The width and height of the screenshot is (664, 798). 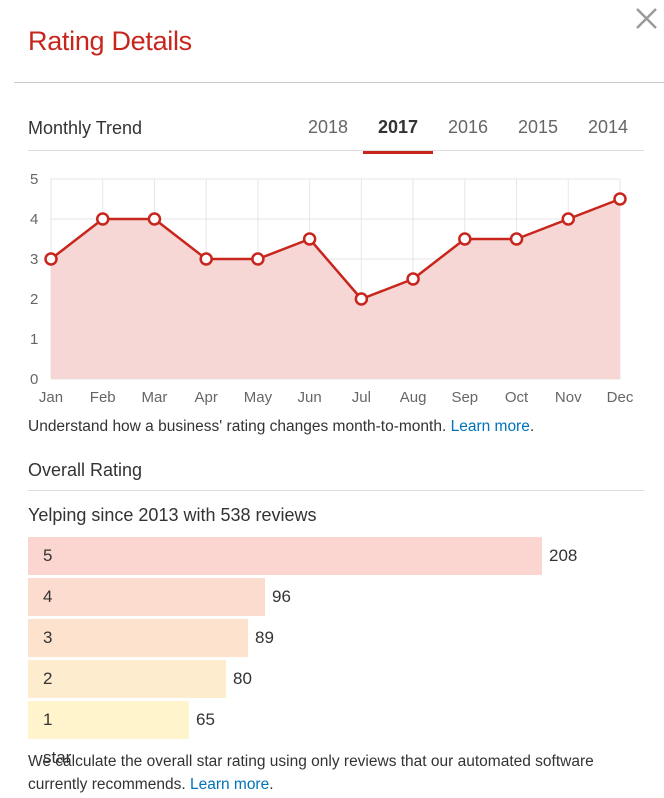 I want to click on dialog-title: Rating Details, so click(x=110, y=41).